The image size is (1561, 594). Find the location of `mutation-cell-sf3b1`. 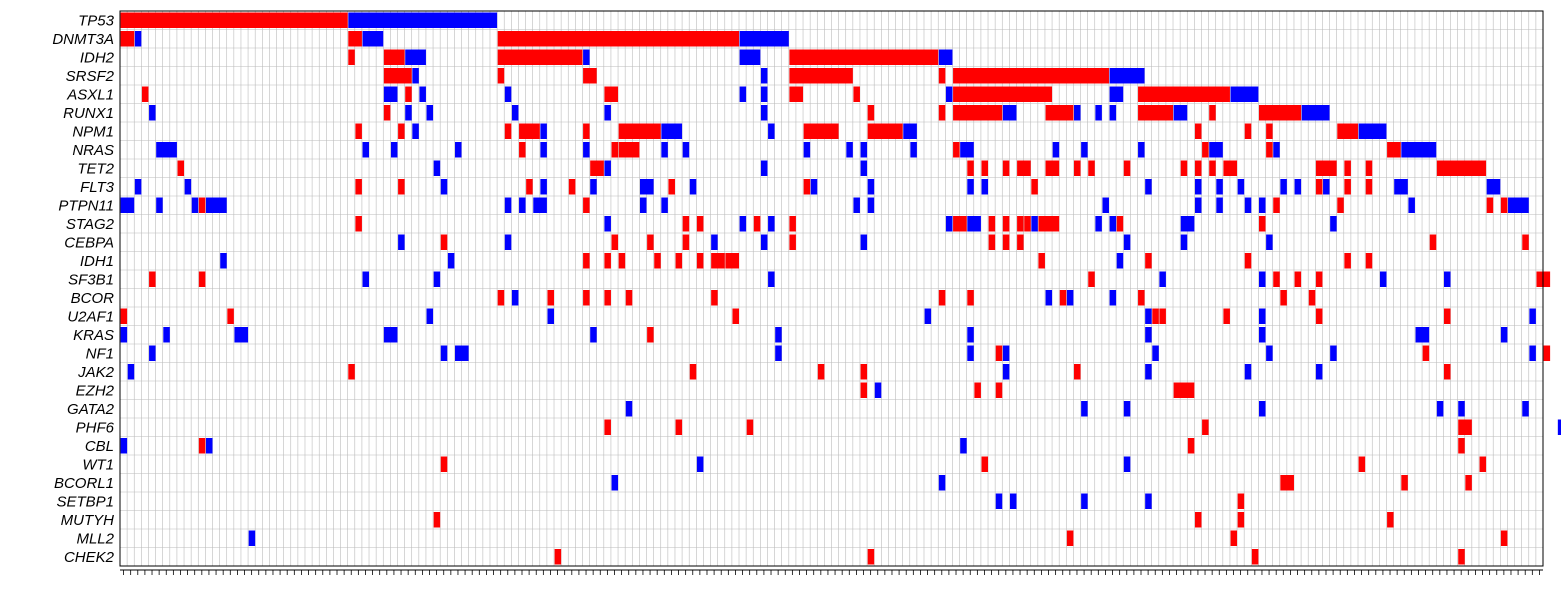

mutation-cell-sf3b1 is located at coordinates (1276, 279).